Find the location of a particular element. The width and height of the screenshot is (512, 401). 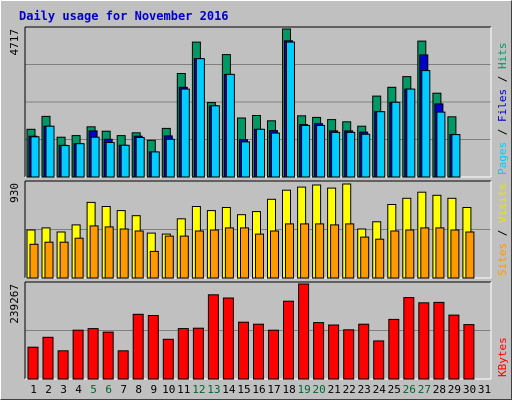

day-label-31: 31 is located at coordinates (484, 389).